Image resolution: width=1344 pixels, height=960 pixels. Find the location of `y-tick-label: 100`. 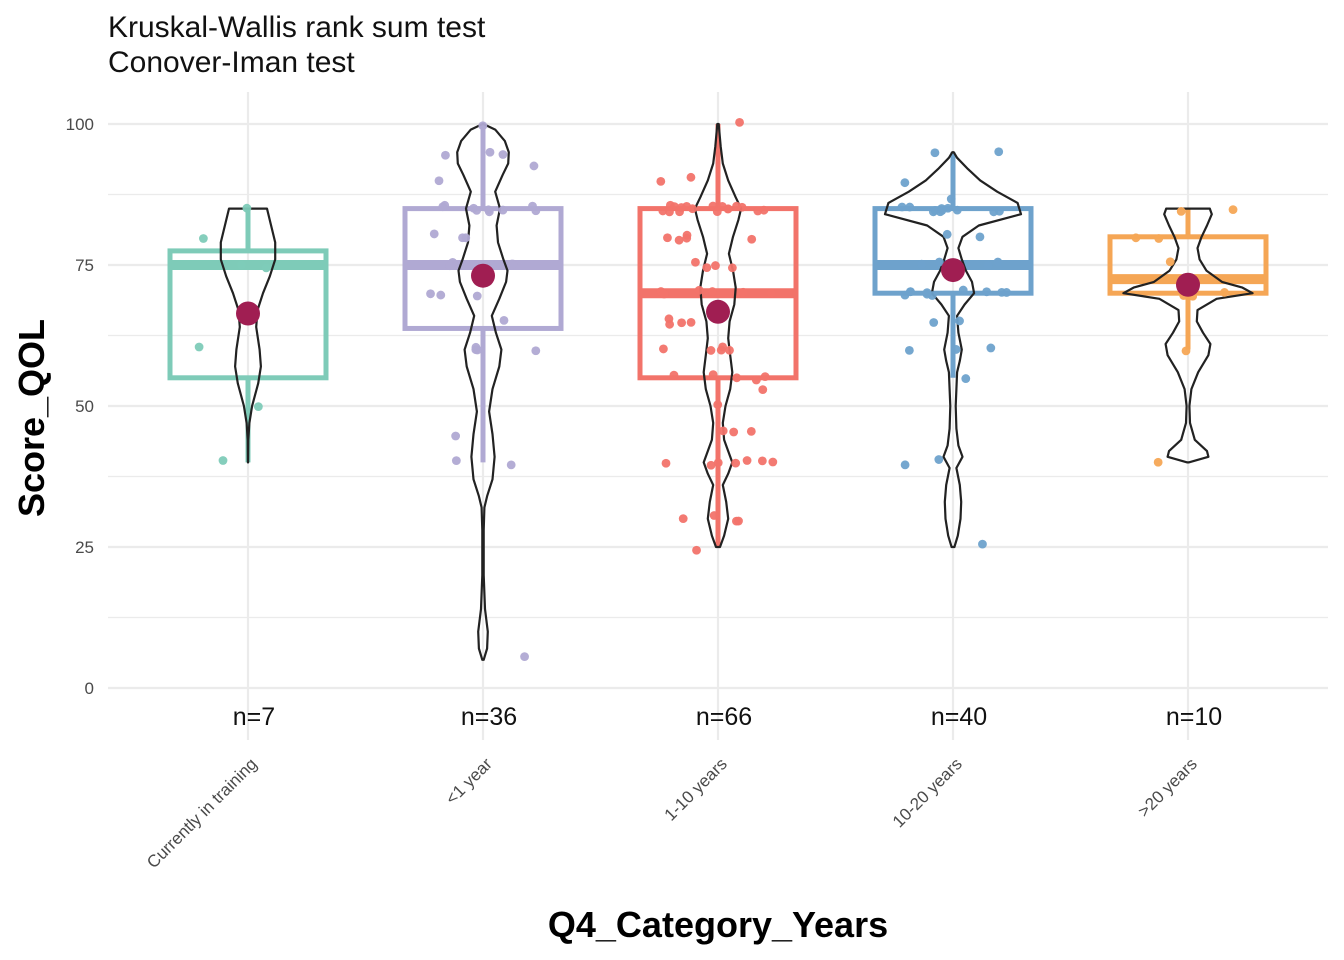

y-tick-label: 100 is located at coordinates (80, 124).